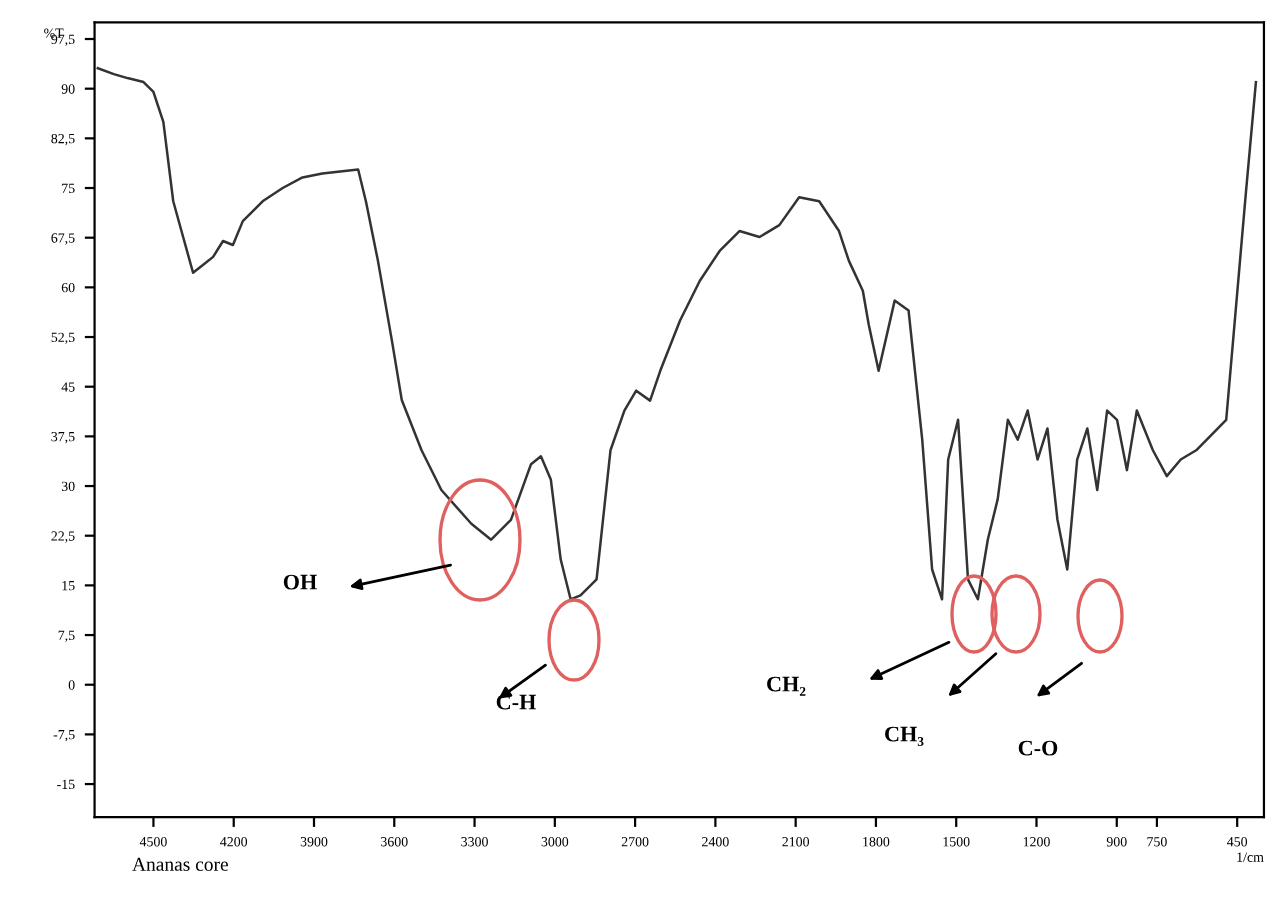  Describe the element at coordinates (180, 864) in the screenshot. I see `text: Ananas core` at that location.